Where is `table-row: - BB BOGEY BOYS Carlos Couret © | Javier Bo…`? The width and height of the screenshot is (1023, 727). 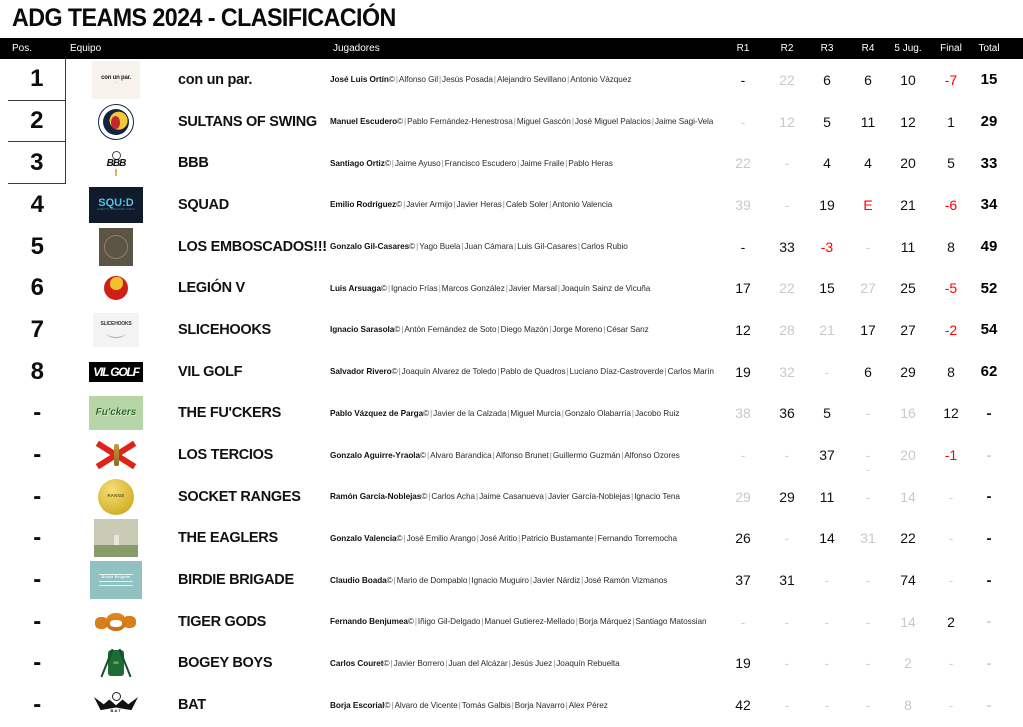
table-row: - BB BOGEY BOYS Carlos Couret © | Javier Bo… is located at coordinates (511, 664).